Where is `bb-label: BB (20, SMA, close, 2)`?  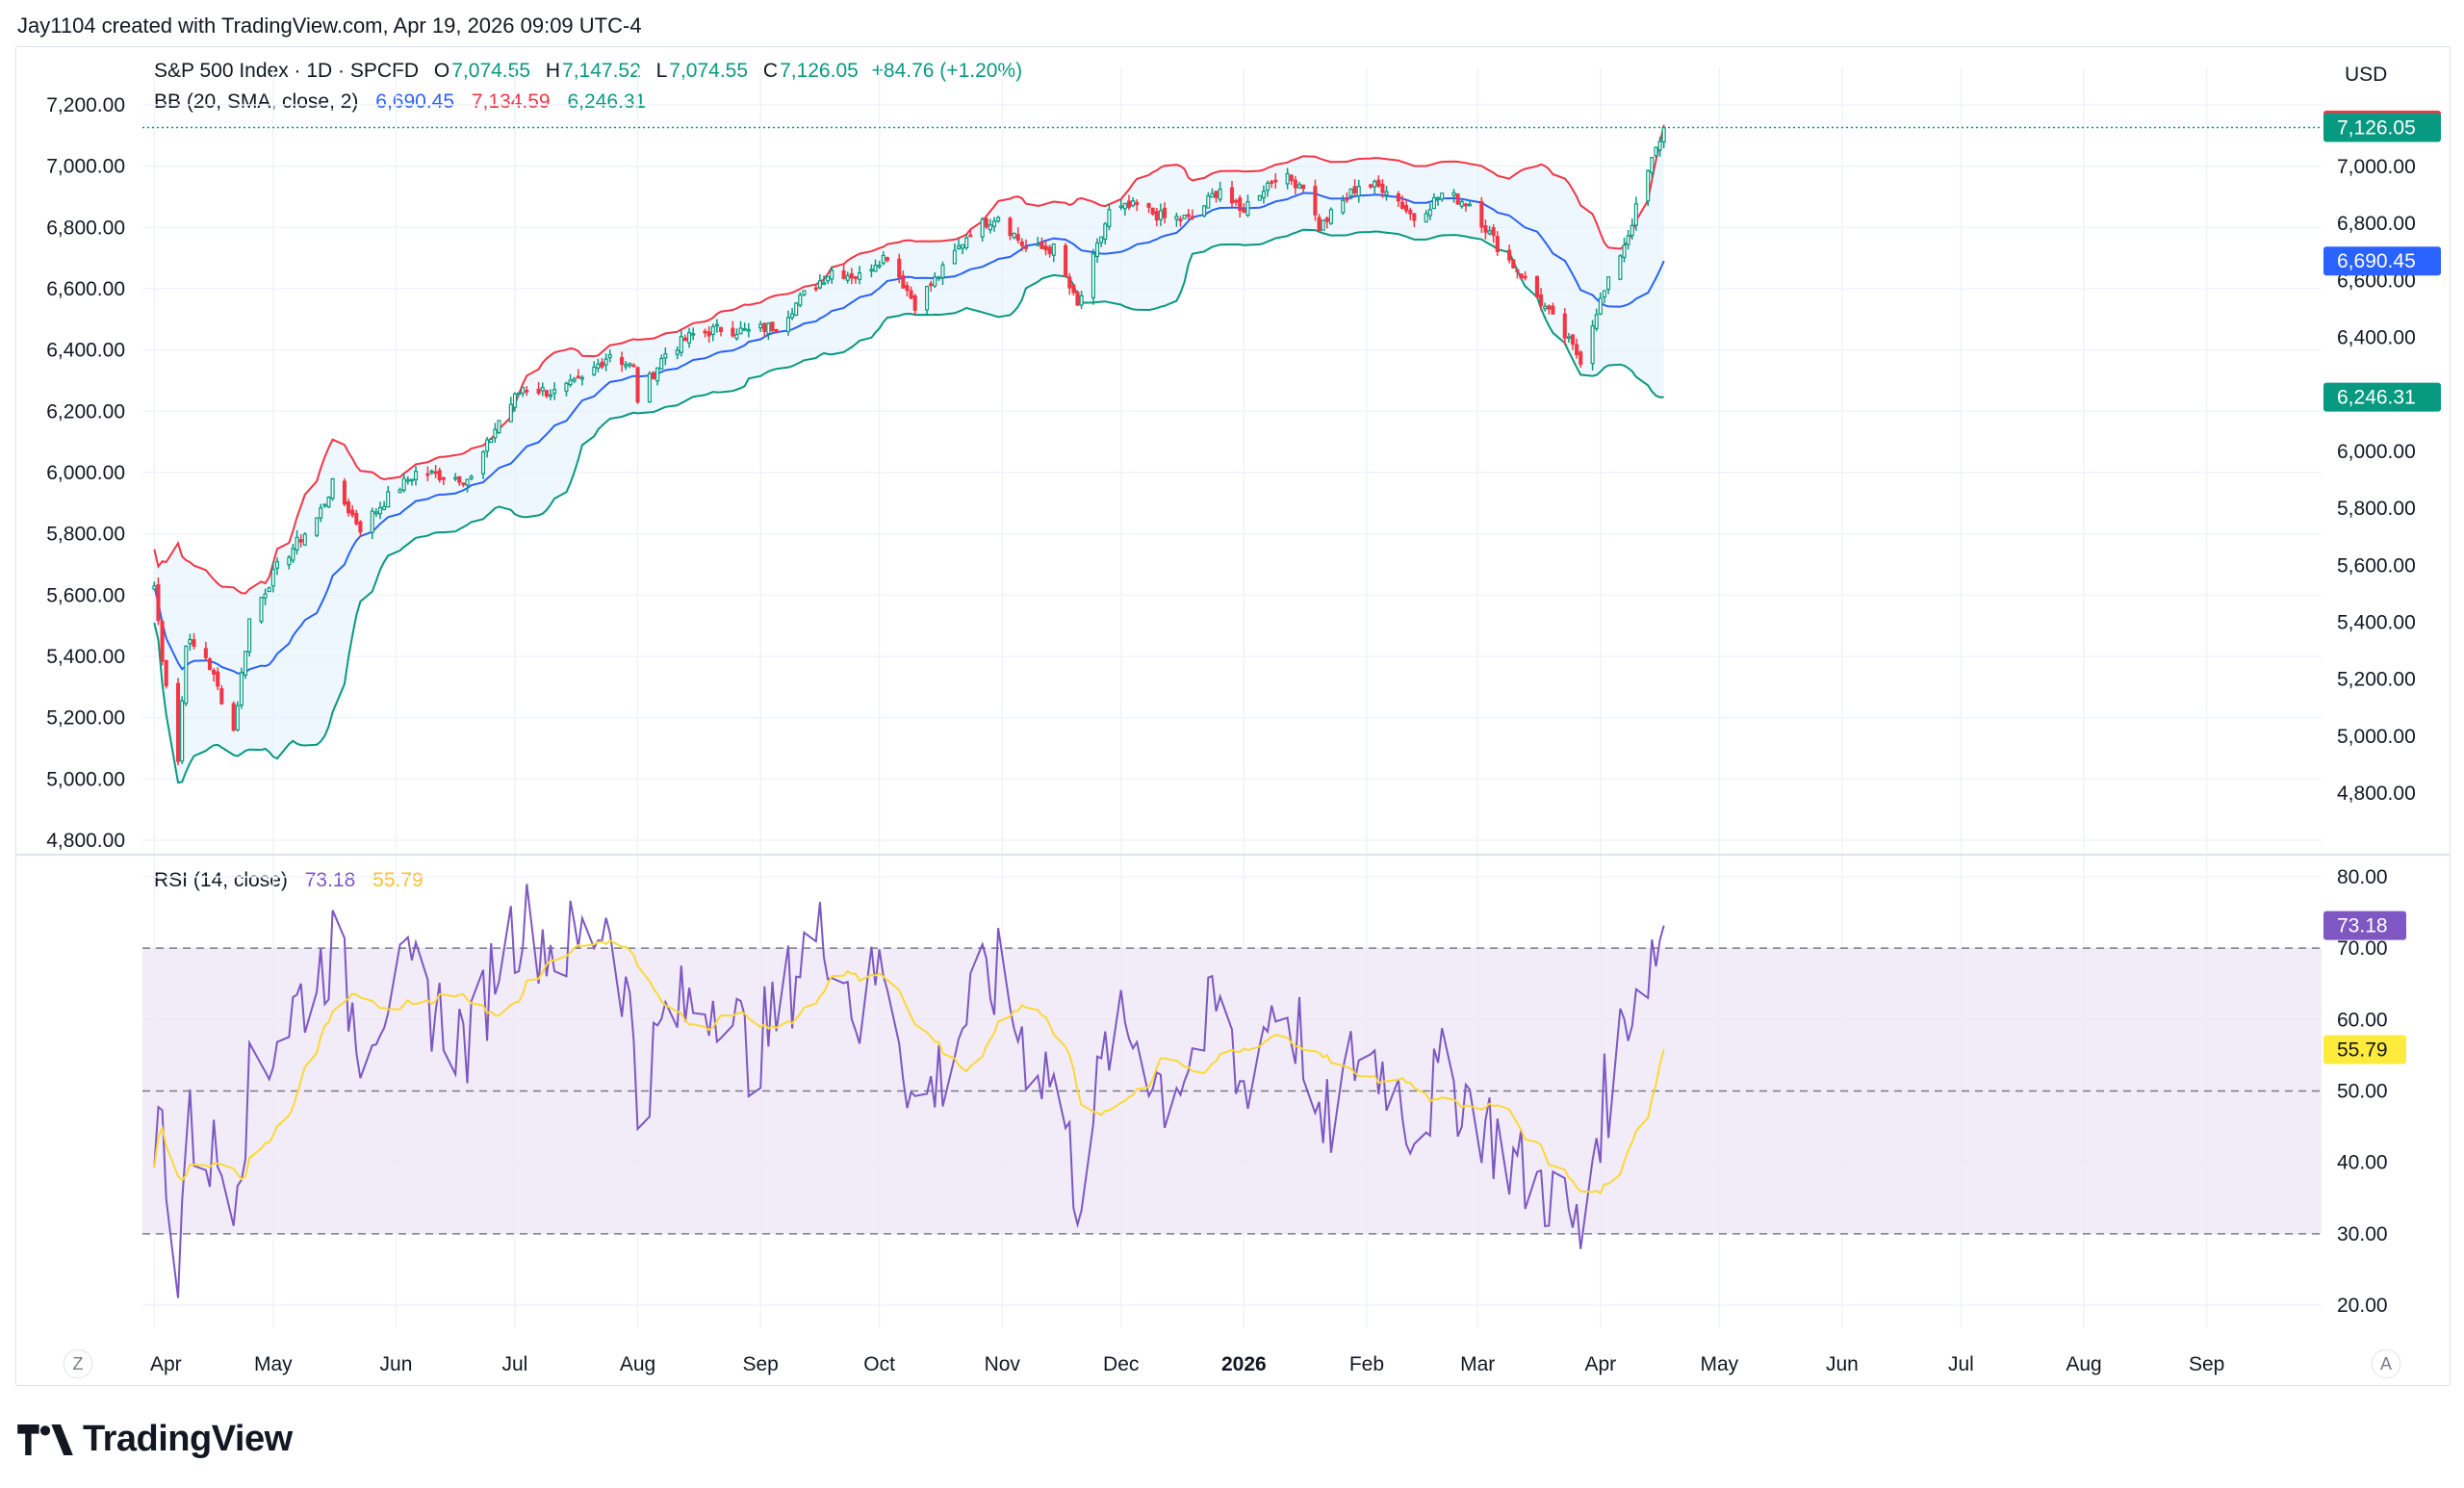 bb-label: BB (20, SMA, close, 2) is located at coordinates (256, 102).